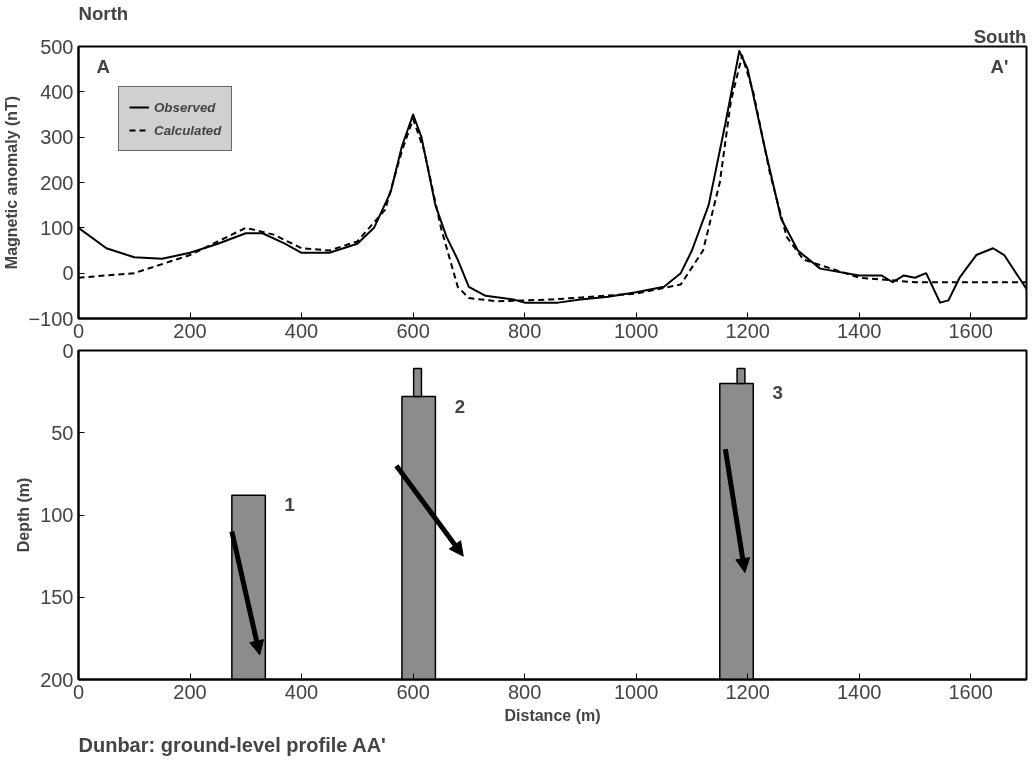  I want to click on y-tick-label: 200, so click(57, 182).